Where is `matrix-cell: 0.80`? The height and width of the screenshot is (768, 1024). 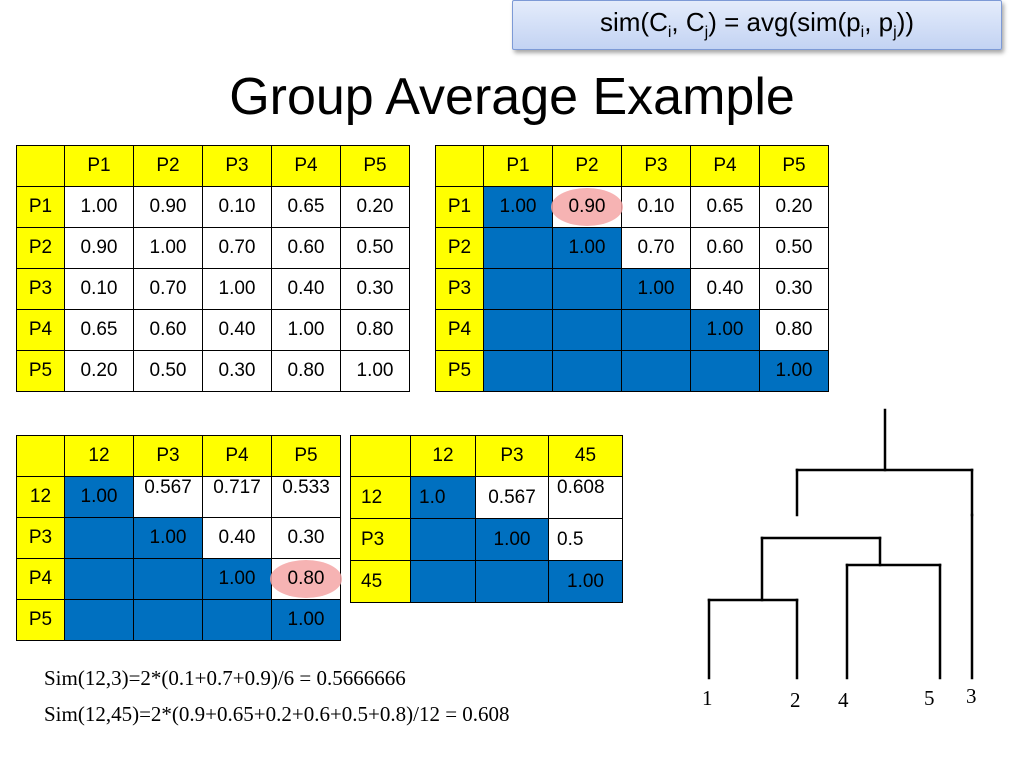 matrix-cell: 0.80 is located at coordinates (306, 371).